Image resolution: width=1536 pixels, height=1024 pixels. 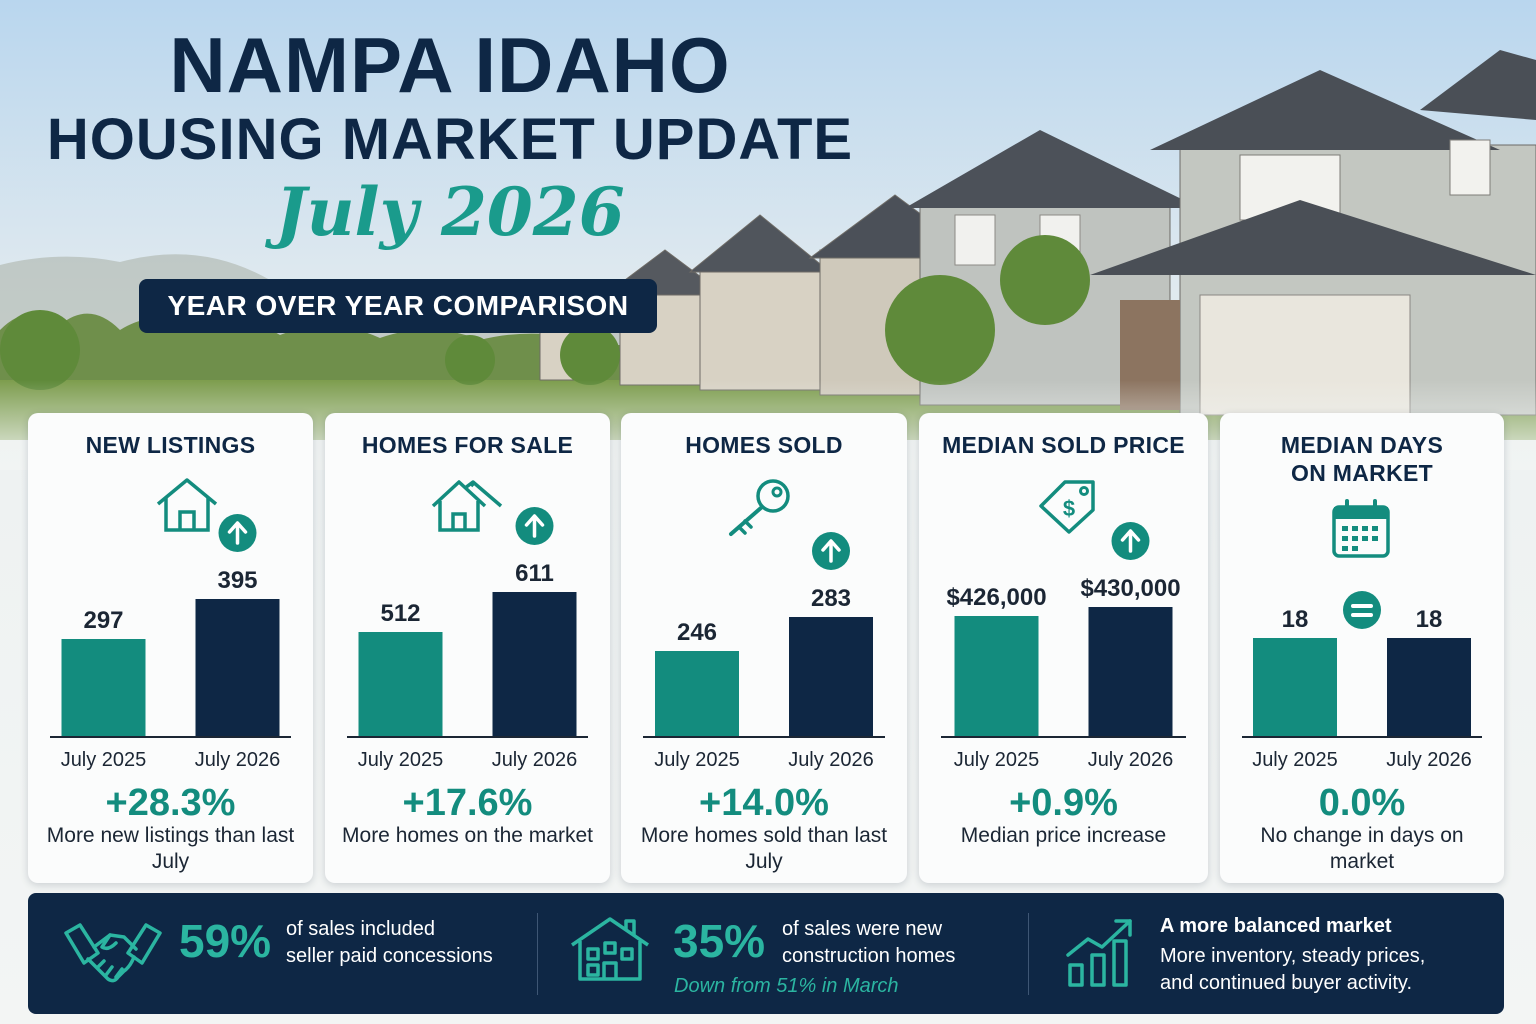 What do you see at coordinates (862, 929) in the screenshot?
I see `new-construction-line1: of sales were new` at bounding box center [862, 929].